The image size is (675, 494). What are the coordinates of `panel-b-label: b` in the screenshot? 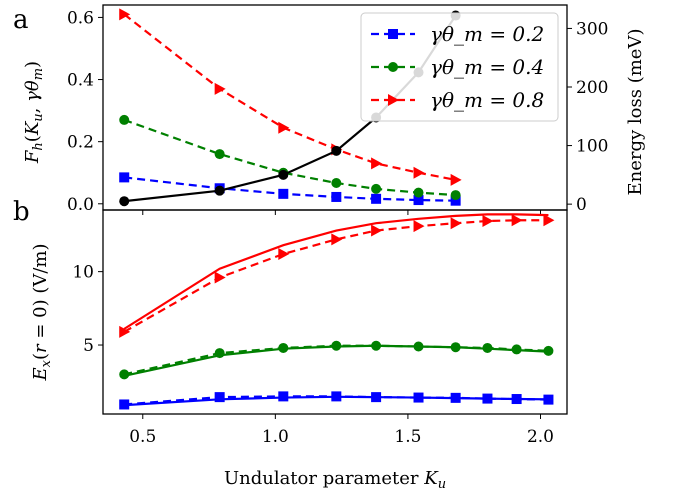 It's located at (21, 212).